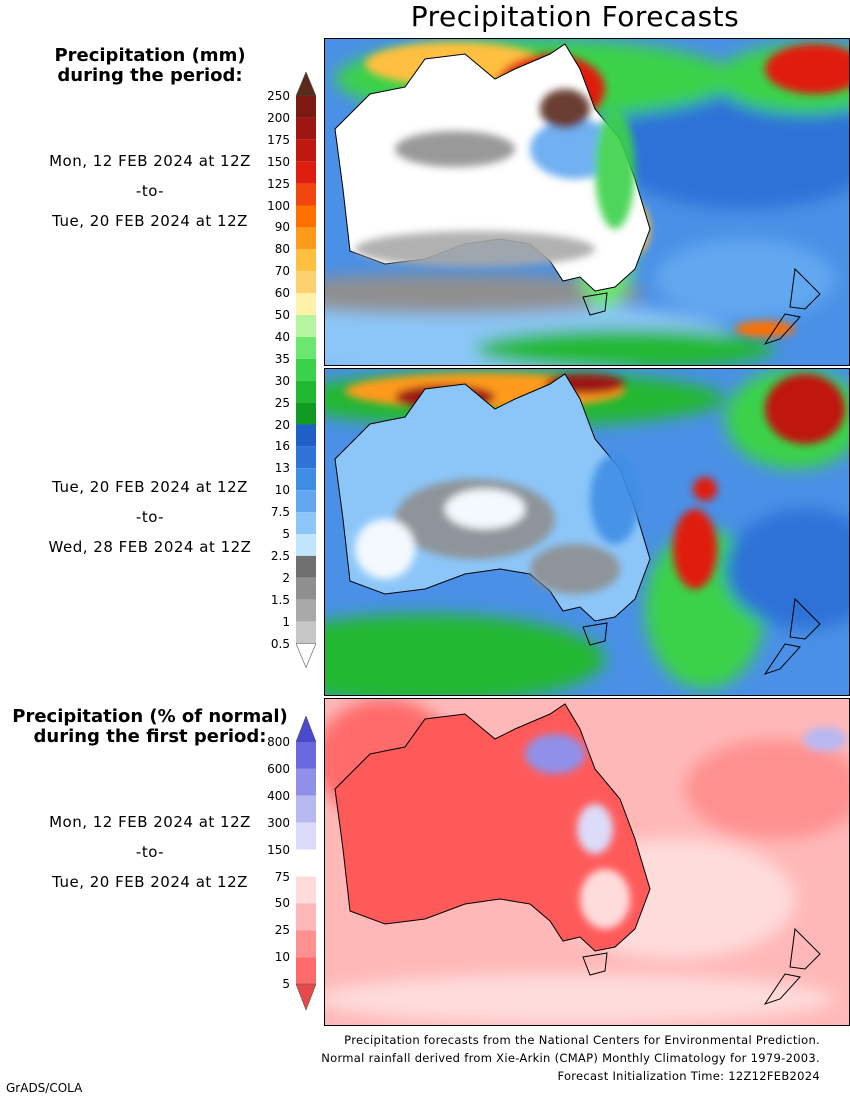 The width and height of the screenshot is (850, 1100). What do you see at coordinates (278, 139) in the screenshot?
I see `mm-tick-label: 175` at bounding box center [278, 139].